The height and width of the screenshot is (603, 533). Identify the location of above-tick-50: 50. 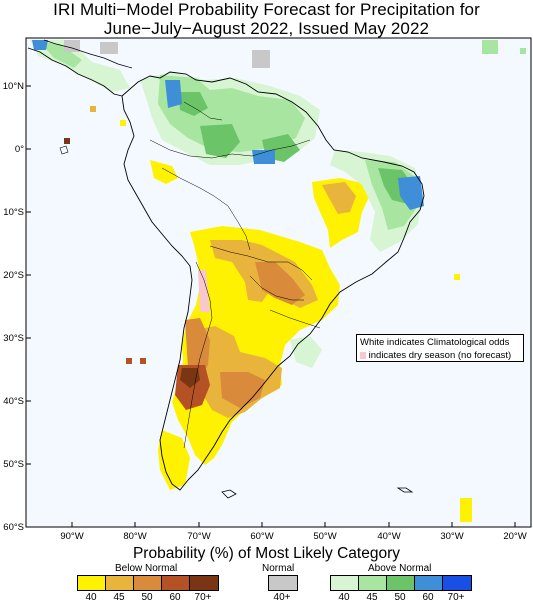
(400, 597).